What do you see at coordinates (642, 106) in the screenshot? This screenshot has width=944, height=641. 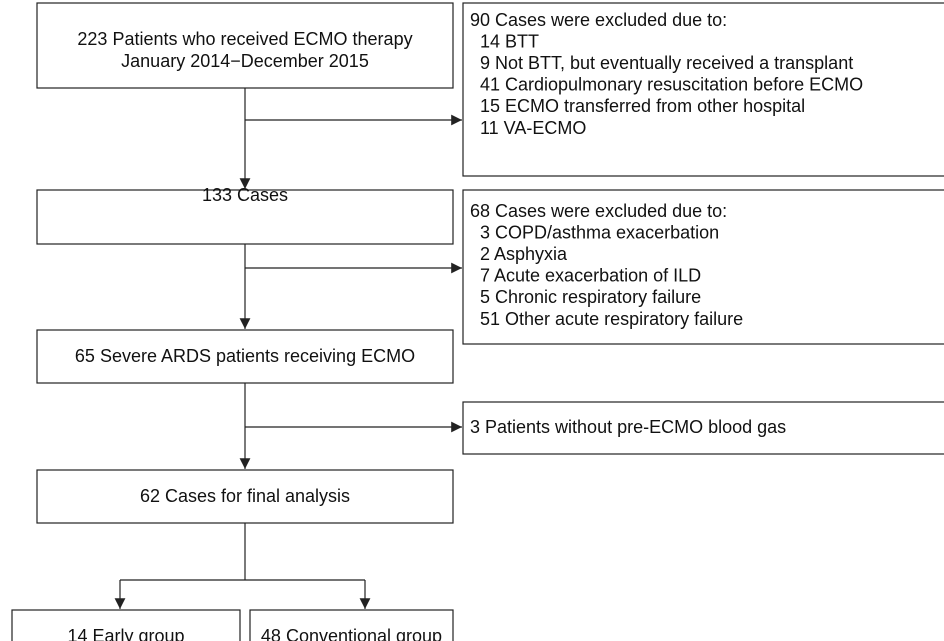 I see `exclusion-label: 15 ECMO transferred from other hospital` at bounding box center [642, 106].